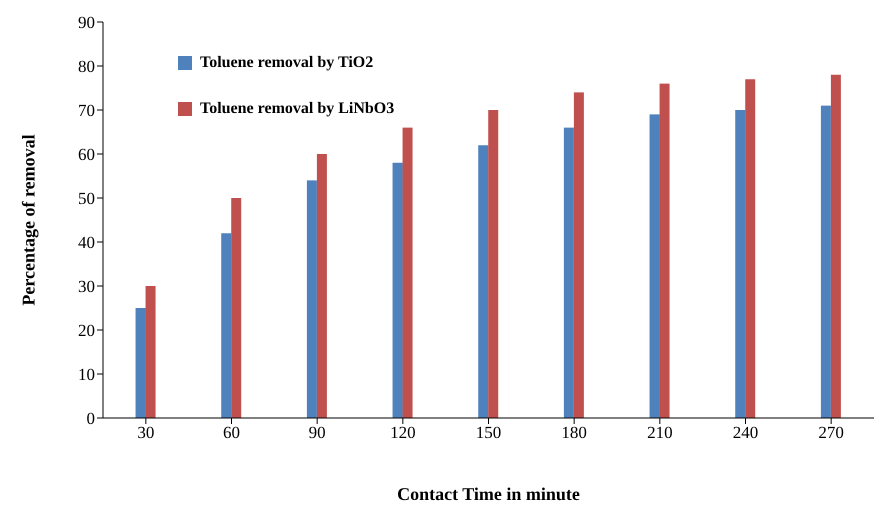 Image resolution: width=888 pixels, height=519 pixels. What do you see at coordinates (287, 63) in the screenshot?
I see `legend-label: Toluene removal by TiO2` at bounding box center [287, 63].